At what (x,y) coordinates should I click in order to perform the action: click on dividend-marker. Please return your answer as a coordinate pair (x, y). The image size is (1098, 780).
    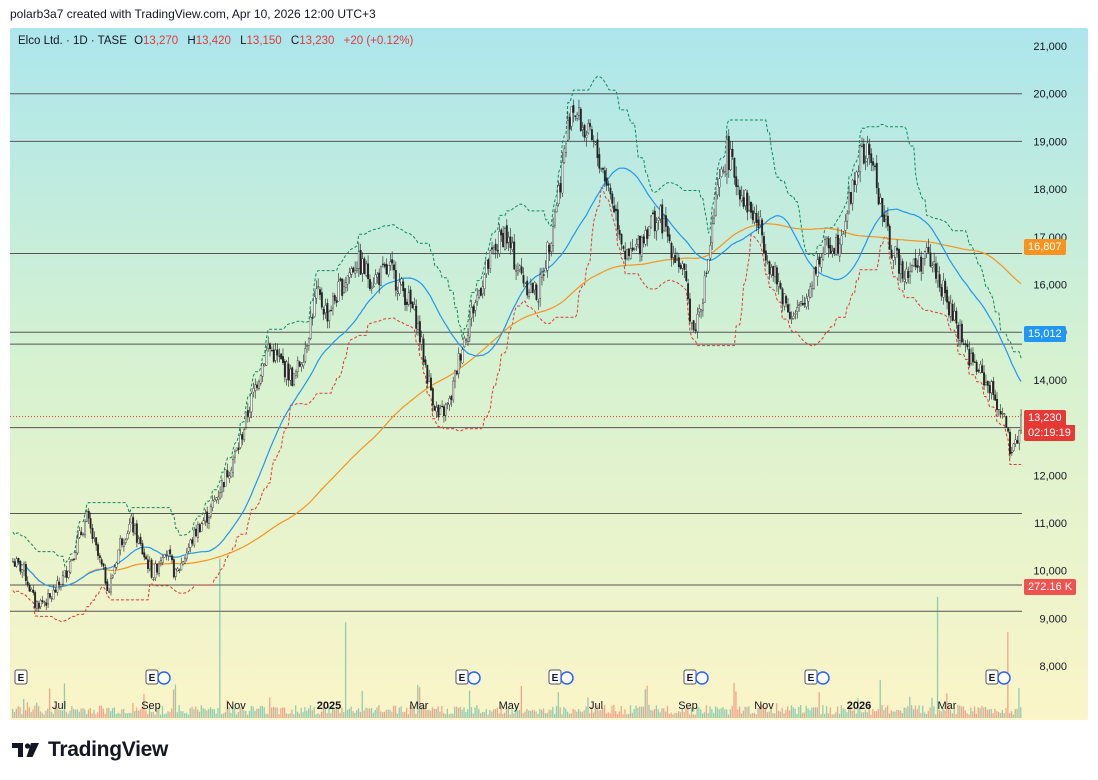
    Looking at the image, I should click on (823, 678).